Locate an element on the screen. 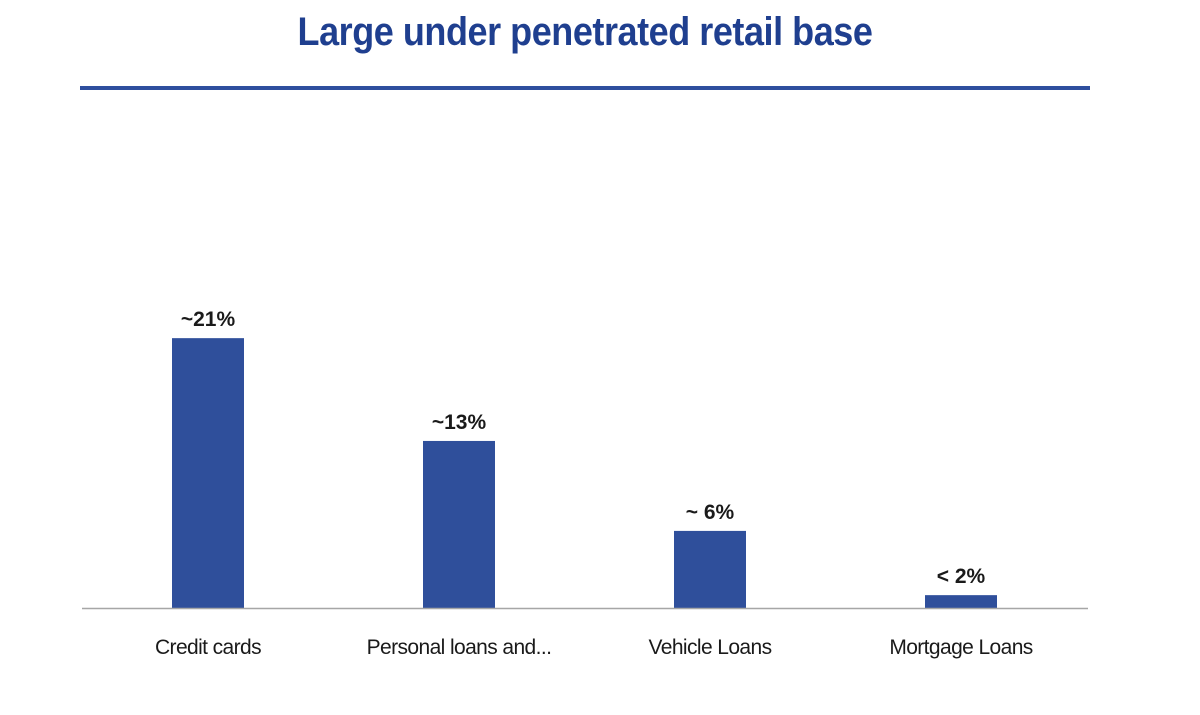 The height and width of the screenshot is (715, 1200). category-label-3: Mortgage Loans is located at coordinates (960, 647).